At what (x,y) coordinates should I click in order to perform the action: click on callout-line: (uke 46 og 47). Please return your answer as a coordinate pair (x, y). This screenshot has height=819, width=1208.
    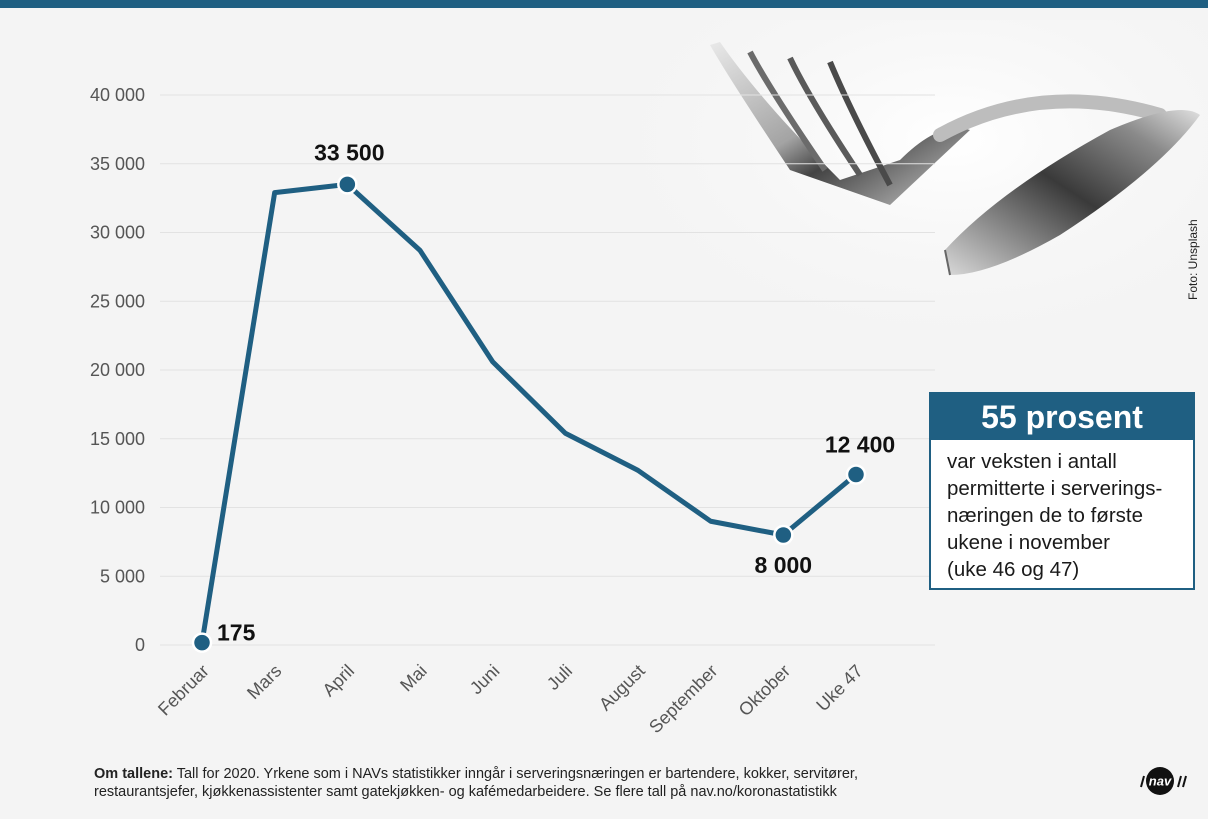
    Looking at the image, I should click on (1013, 569).